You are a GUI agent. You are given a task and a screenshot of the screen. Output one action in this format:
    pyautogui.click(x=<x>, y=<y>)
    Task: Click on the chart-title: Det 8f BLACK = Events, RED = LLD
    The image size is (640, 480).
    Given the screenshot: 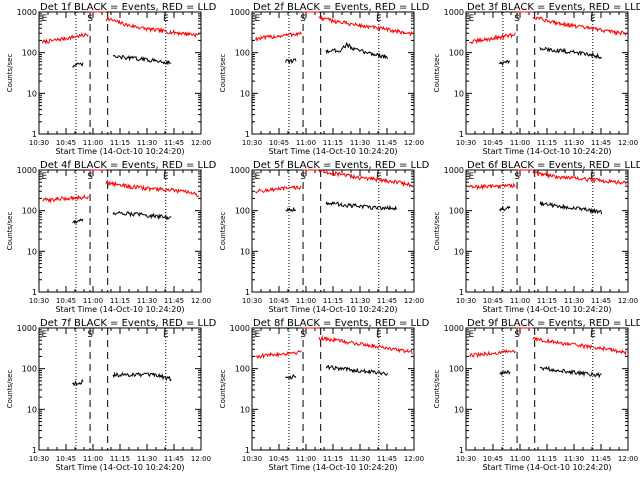 What is the action you would take?
    pyautogui.click(x=341, y=323)
    